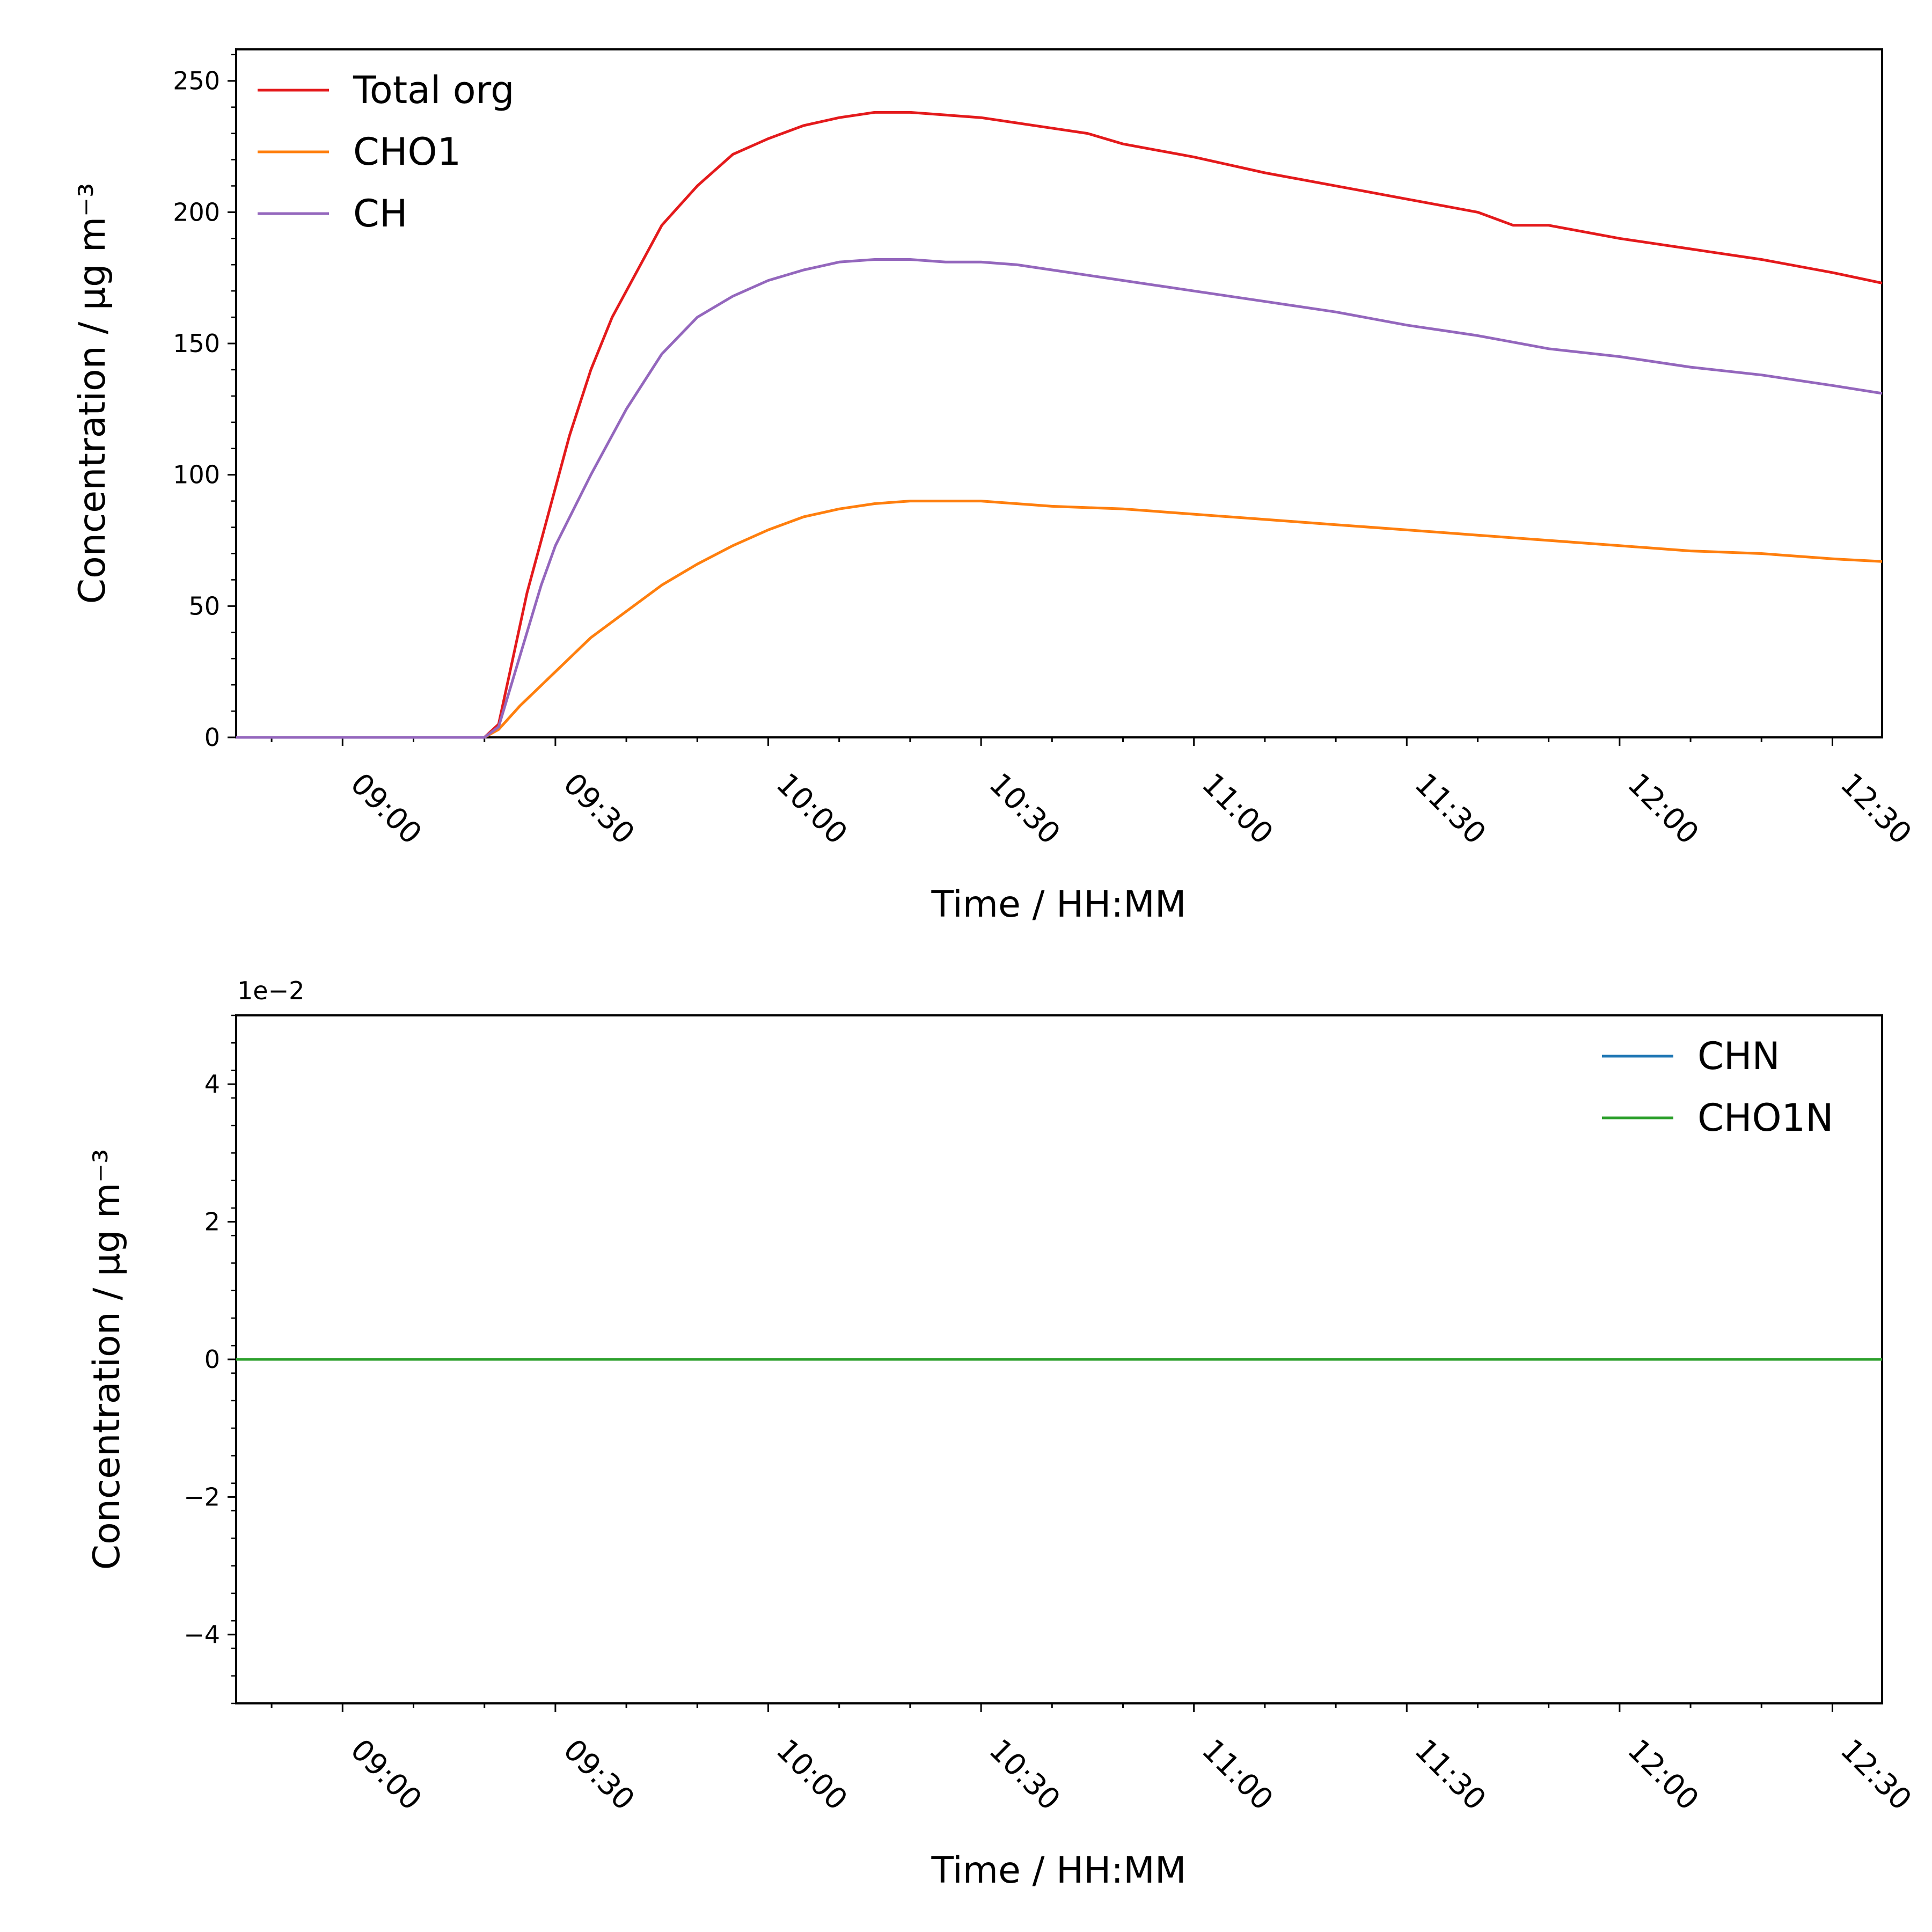 This screenshot has width=1932, height=1932. What do you see at coordinates (196, 211) in the screenshot?
I see `y-tick-label: 200` at bounding box center [196, 211].